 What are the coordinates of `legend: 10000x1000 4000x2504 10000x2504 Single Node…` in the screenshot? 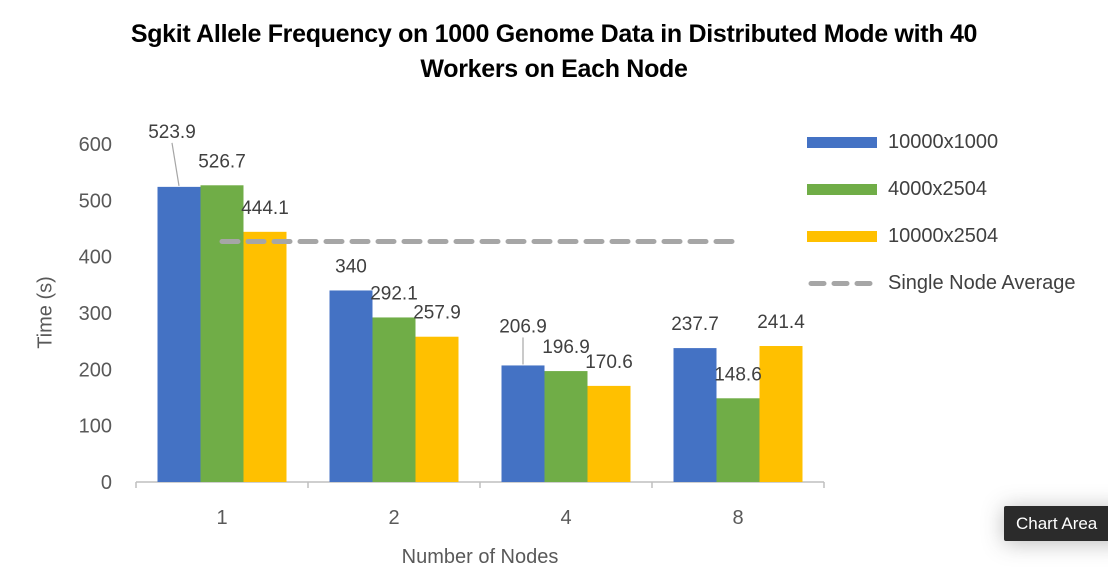 It's located at (941, 224).